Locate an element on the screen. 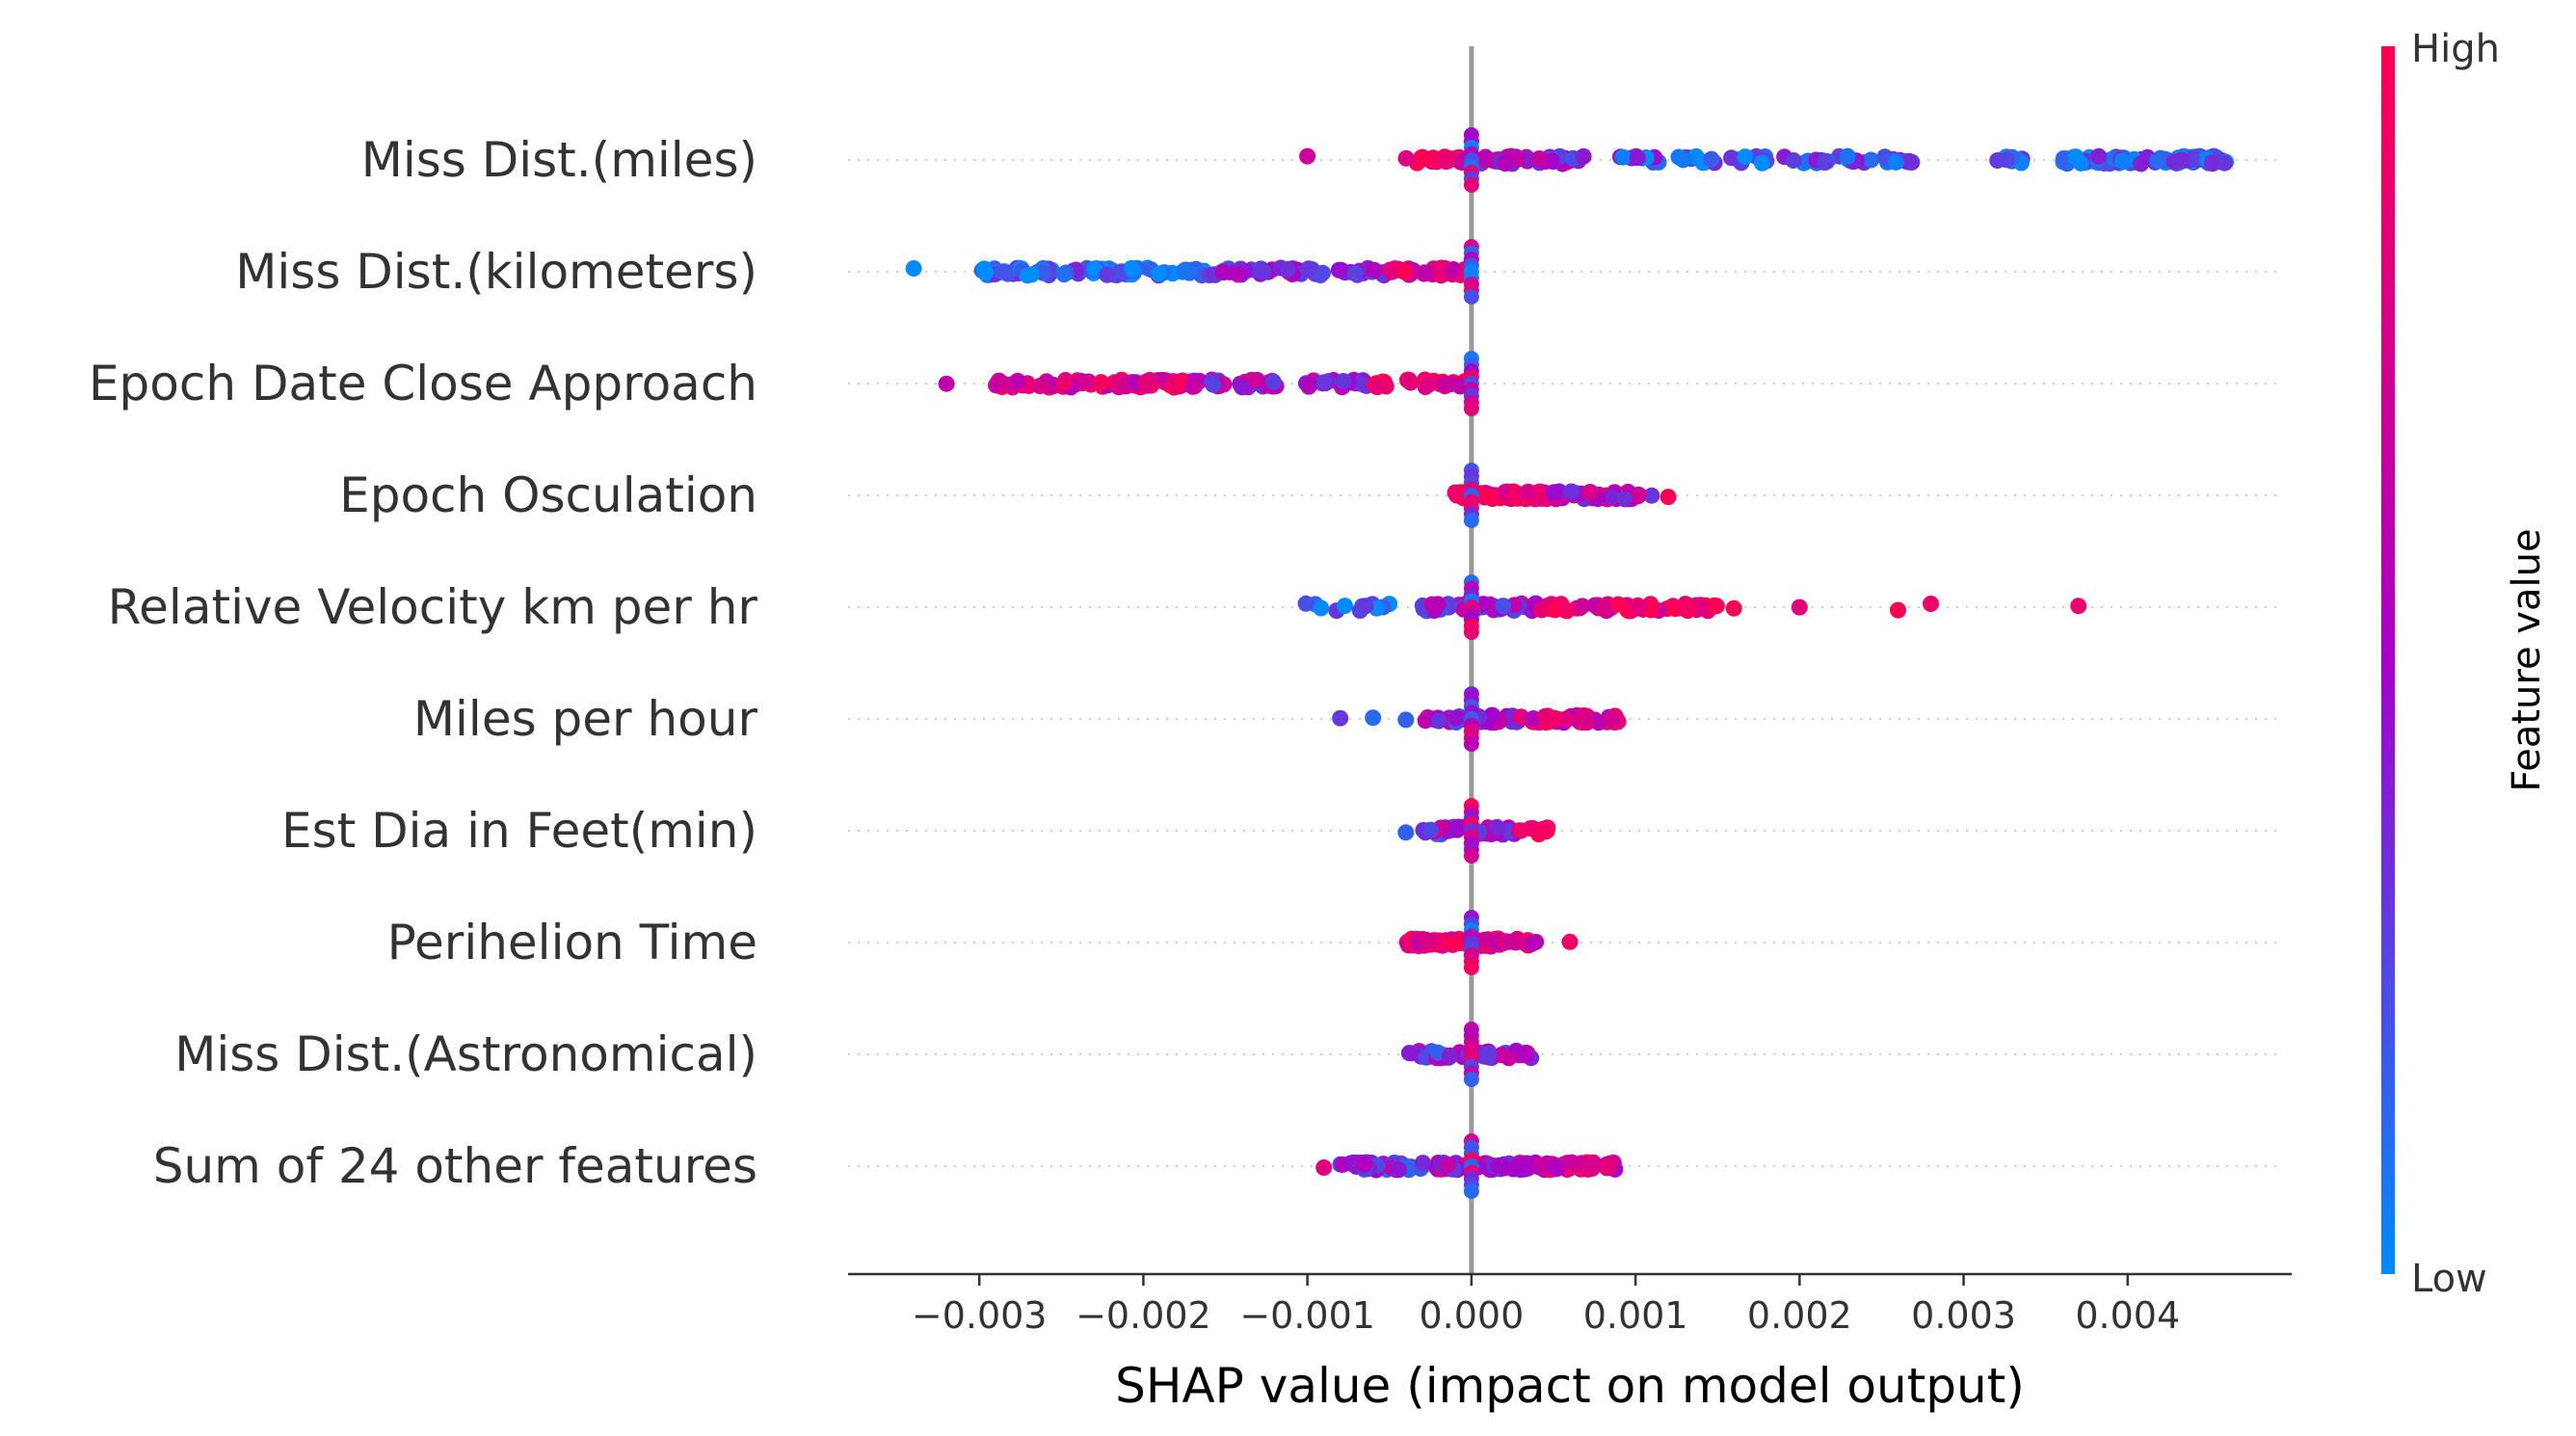 The height and width of the screenshot is (1436, 2576). feature-label-sum-of-24-other-features: Sum of 24 other features is located at coordinates (455, 1166).